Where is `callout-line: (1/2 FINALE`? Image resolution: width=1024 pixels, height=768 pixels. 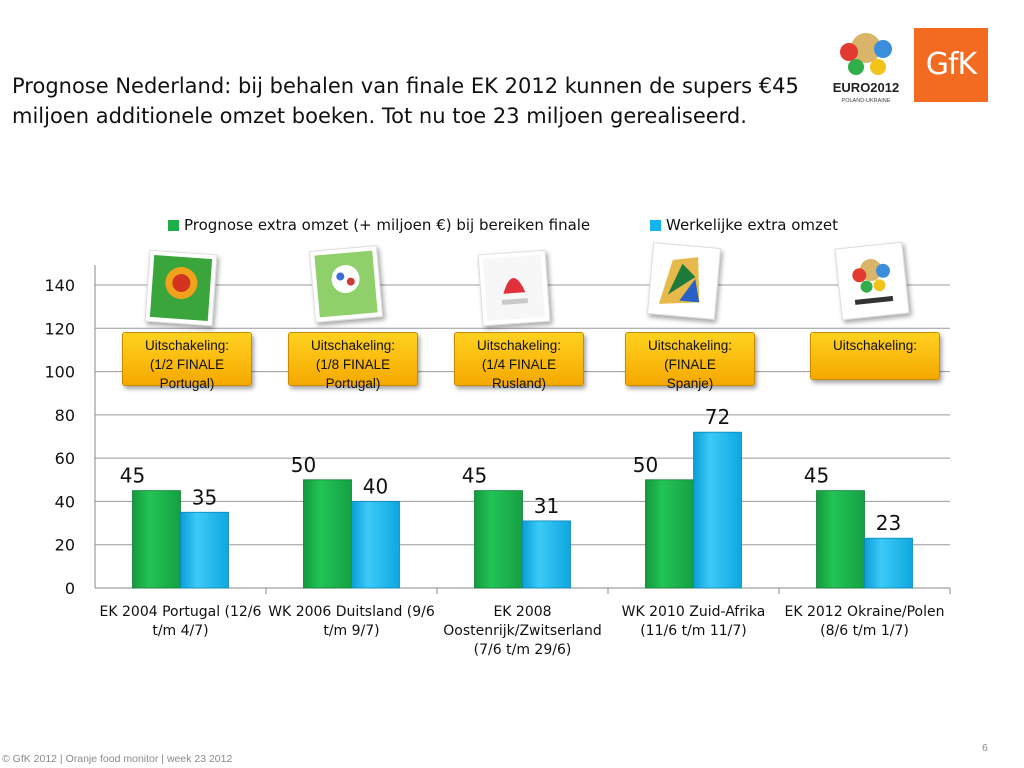 callout-line: (1/2 FINALE is located at coordinates (187, 364).